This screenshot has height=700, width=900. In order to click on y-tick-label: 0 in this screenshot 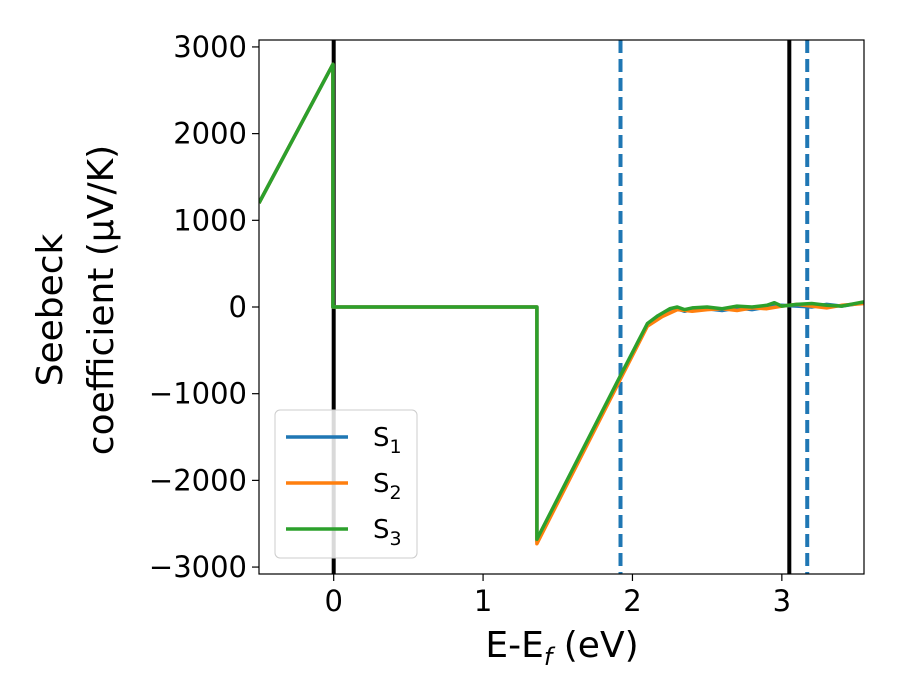, I will do `click(238, 307)`.